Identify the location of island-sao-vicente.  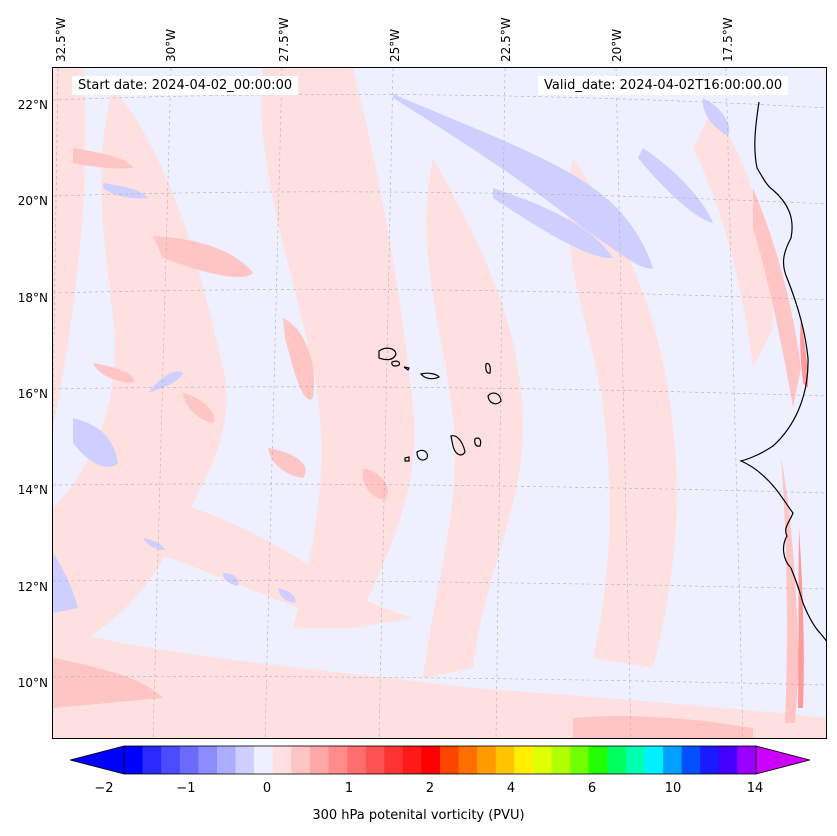
(396, 363).